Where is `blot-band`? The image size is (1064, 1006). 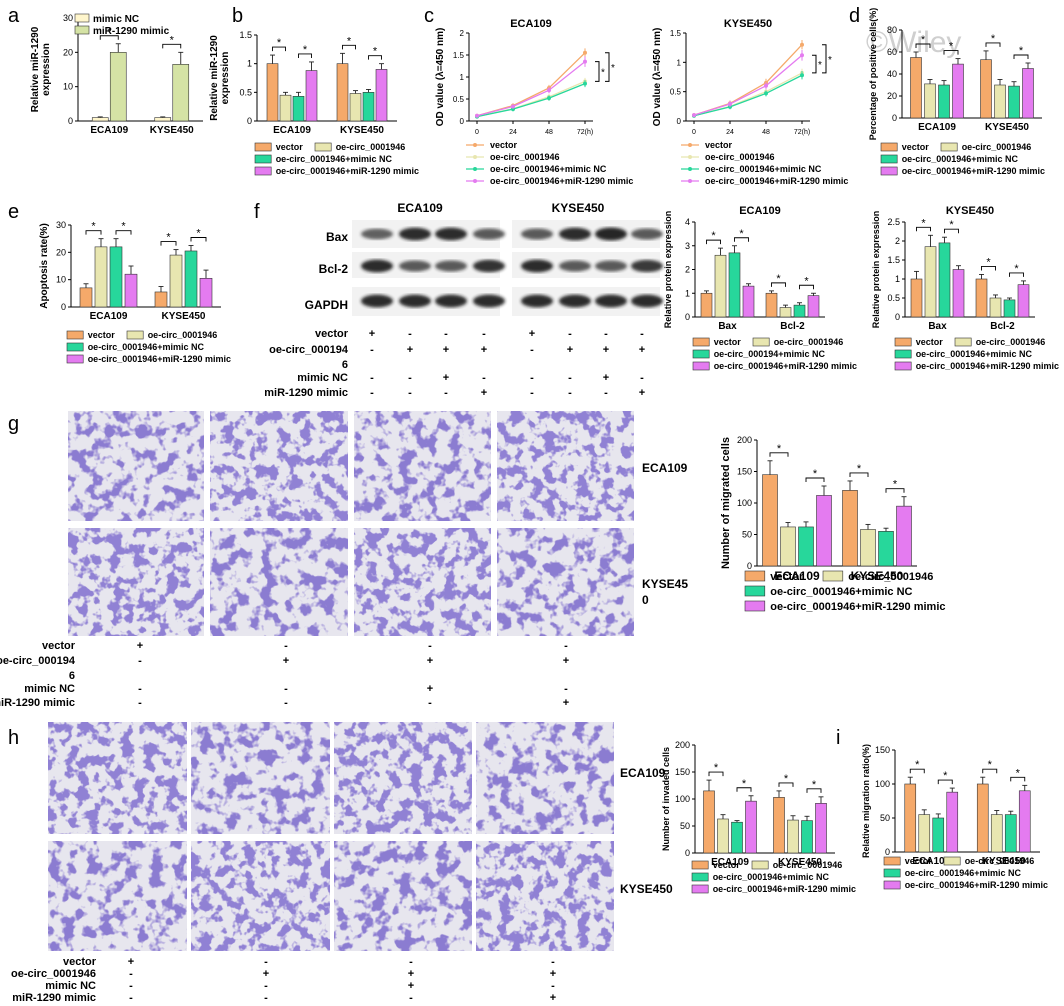 blot-band is located at coordinates (415, 234).